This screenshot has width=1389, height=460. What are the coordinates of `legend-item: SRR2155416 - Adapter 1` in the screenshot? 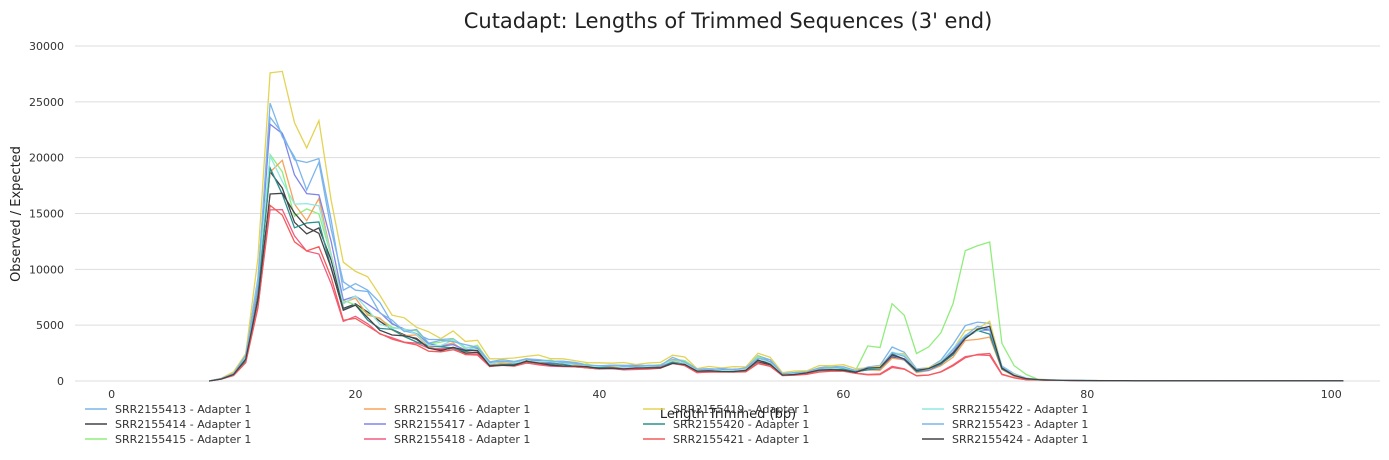 It's located at (447, 409).